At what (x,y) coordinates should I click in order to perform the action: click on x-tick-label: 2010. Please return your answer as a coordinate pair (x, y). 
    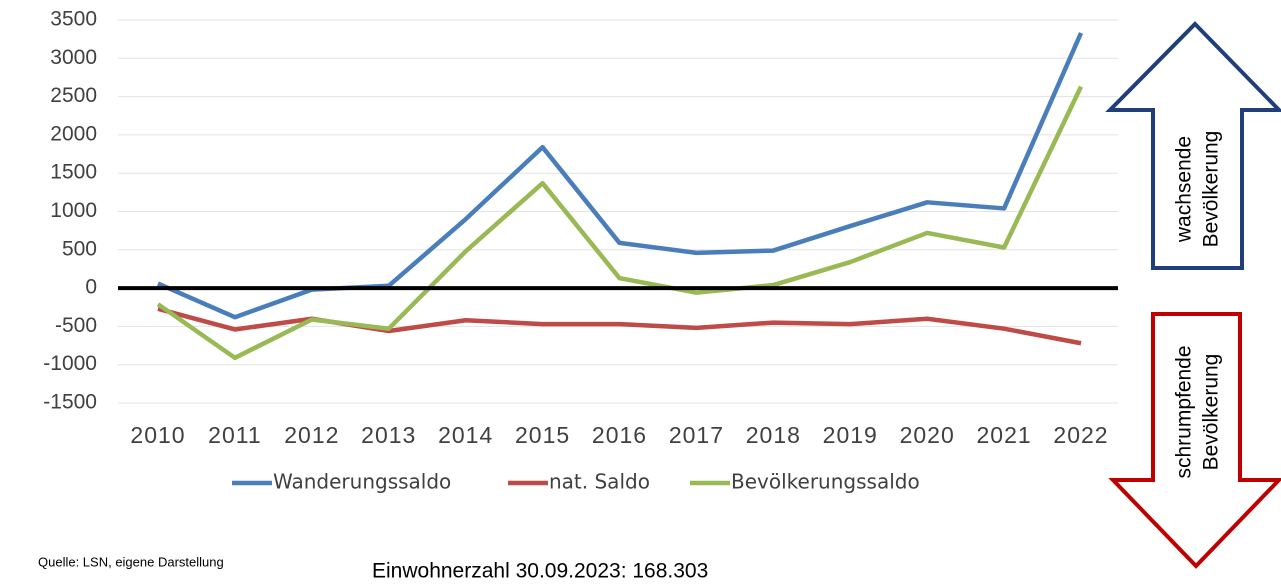
    Looking at the image, I should click on (157, 435).